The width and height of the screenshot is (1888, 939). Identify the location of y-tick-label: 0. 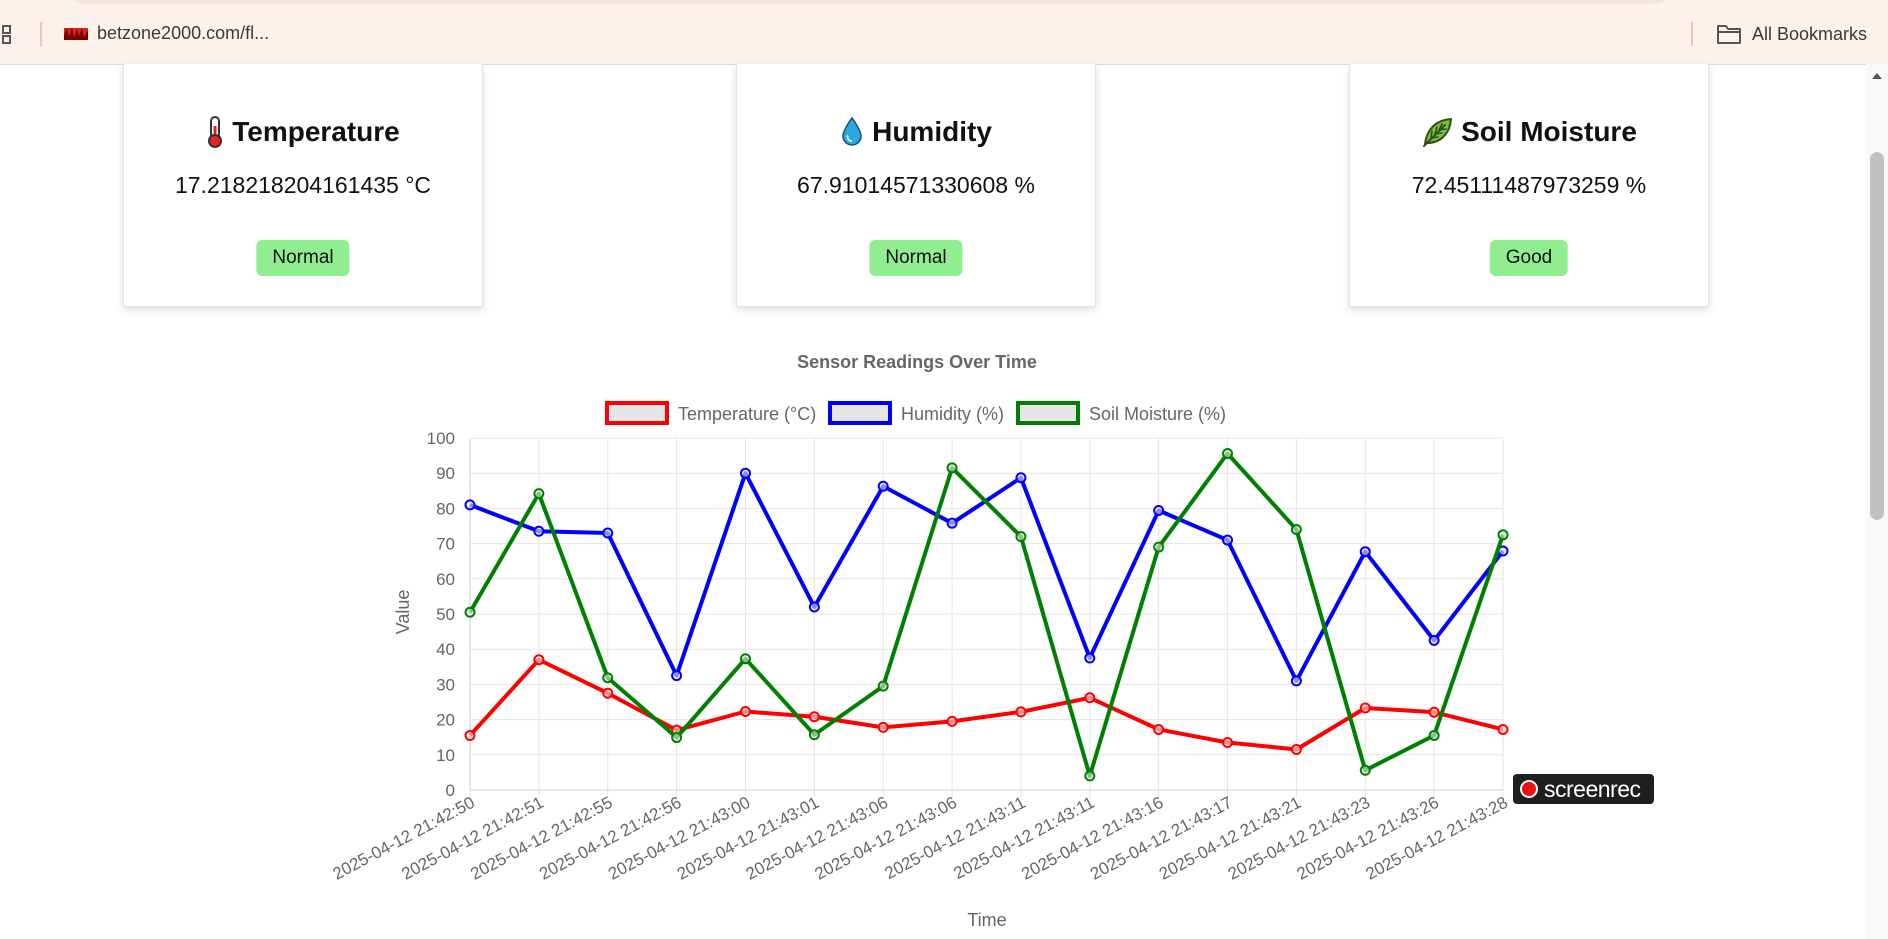
(450, 790).